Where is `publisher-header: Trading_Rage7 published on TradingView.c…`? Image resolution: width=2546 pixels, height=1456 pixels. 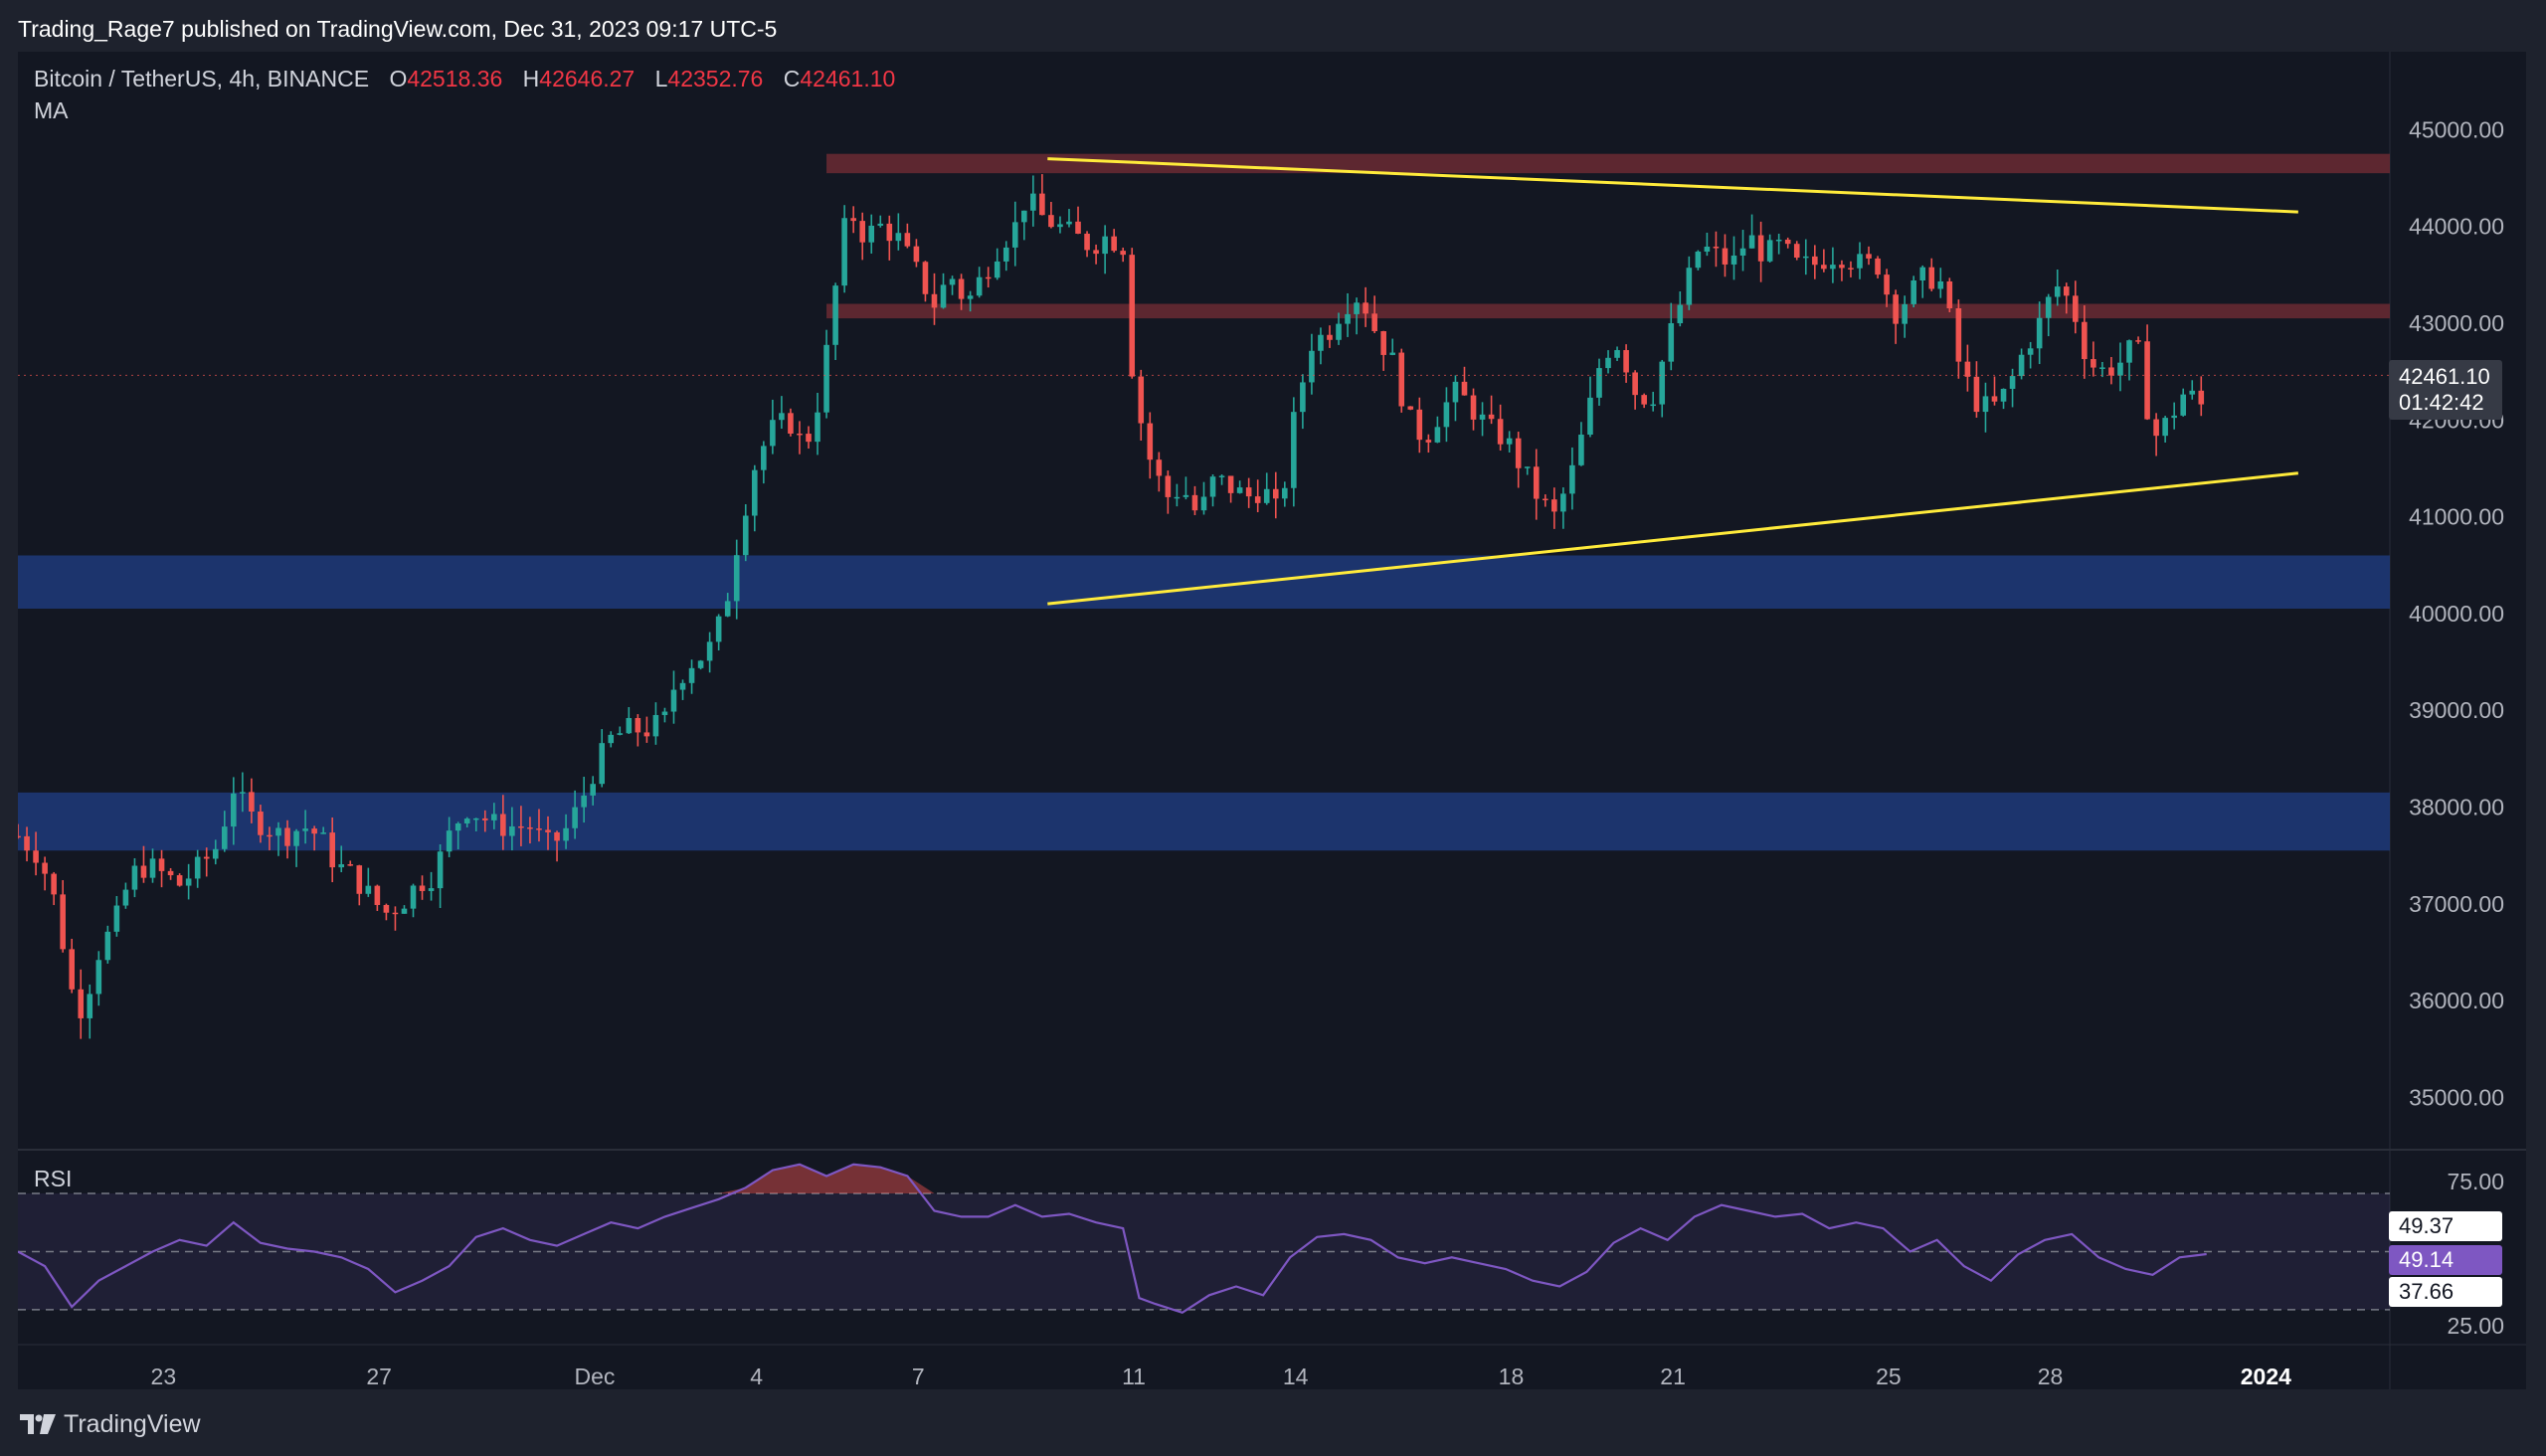
publisher-header: Trading_Rage7 published on TradingView.c… is located at coordinates (398, 29).